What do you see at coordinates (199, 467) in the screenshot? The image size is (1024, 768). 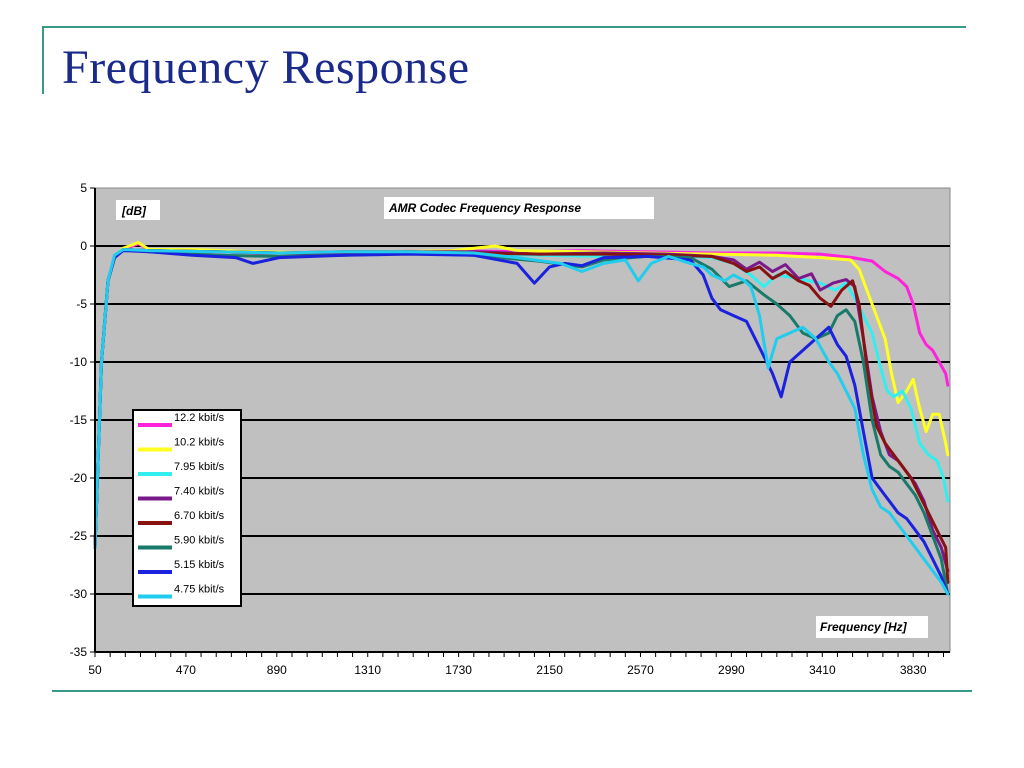 I see `legend-label: 7.95 kbit/s` at bounding box center [199, 467].